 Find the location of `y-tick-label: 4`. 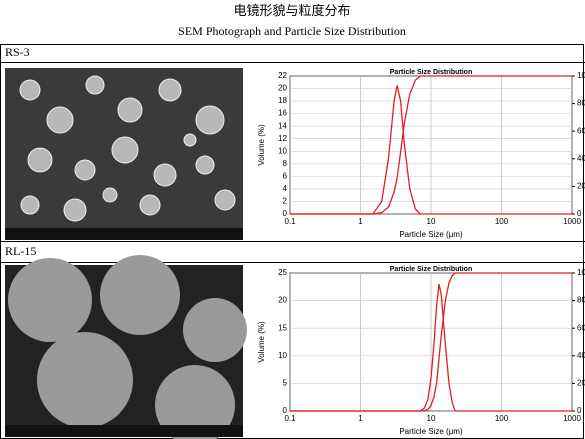

y-tick-label: 4 is located at coordinates (285, 188).